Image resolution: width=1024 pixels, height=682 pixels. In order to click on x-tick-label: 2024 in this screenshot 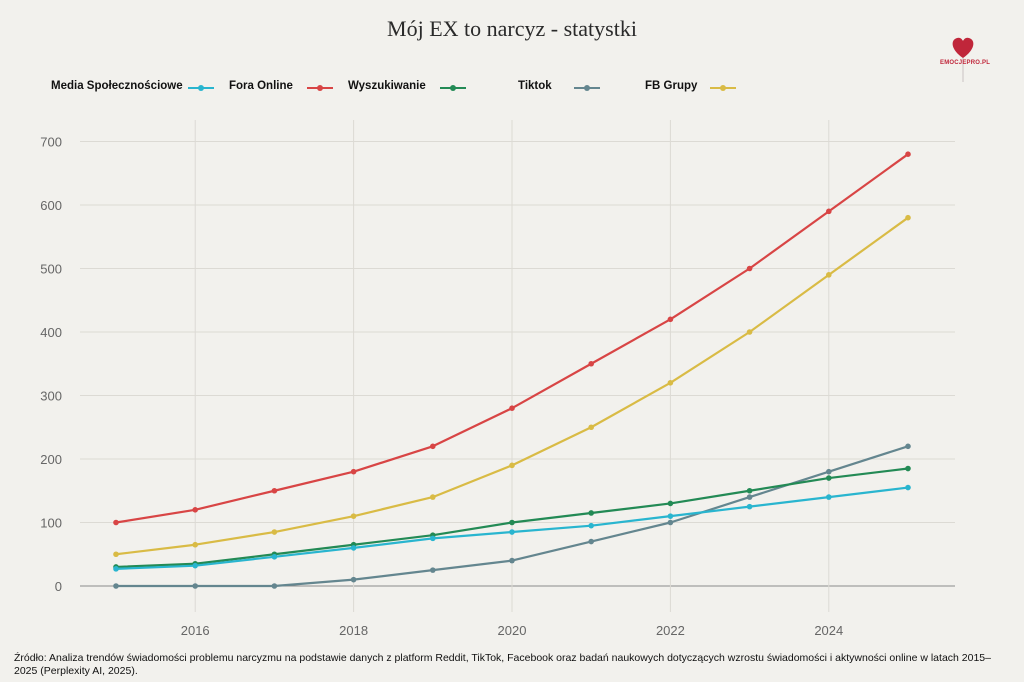, I will do `click(828, 630)`.